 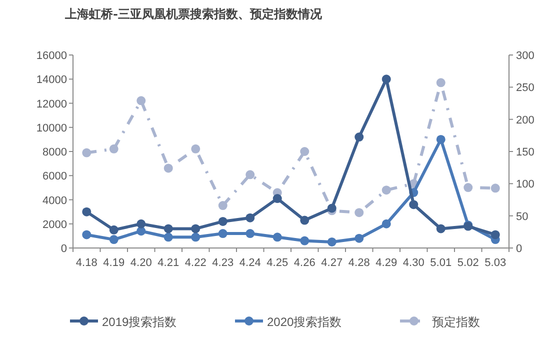 What do you see at coordinates (250, 263) in the screenshot?
I see `x-tick-label: 4.24` at bounding box center [250, 263].